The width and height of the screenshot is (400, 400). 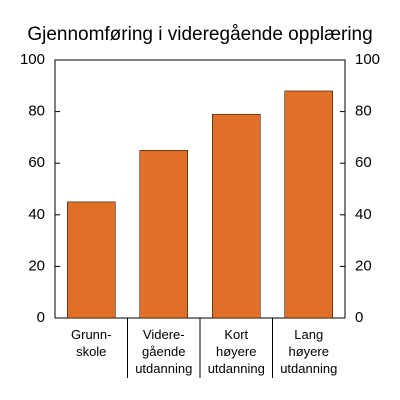 I want to click on y-tick-label: 40, so click(x=36, y=214).